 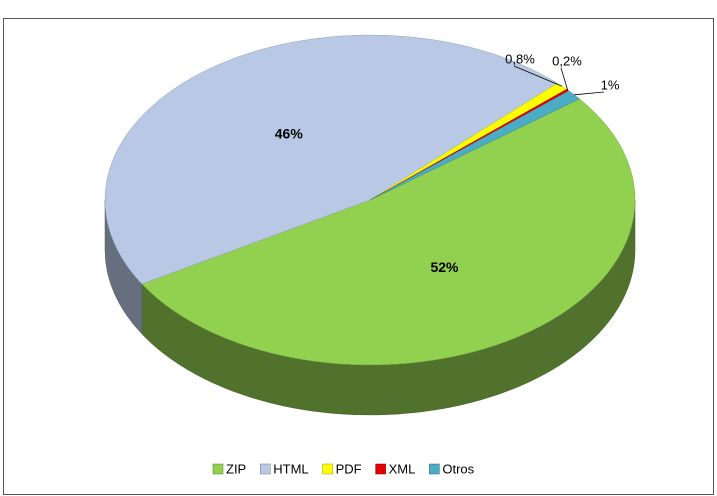 What do you see at coordinates (444, 267) in the screenshot?
I see `data-label: 52%` at bounding box center [444, 267].